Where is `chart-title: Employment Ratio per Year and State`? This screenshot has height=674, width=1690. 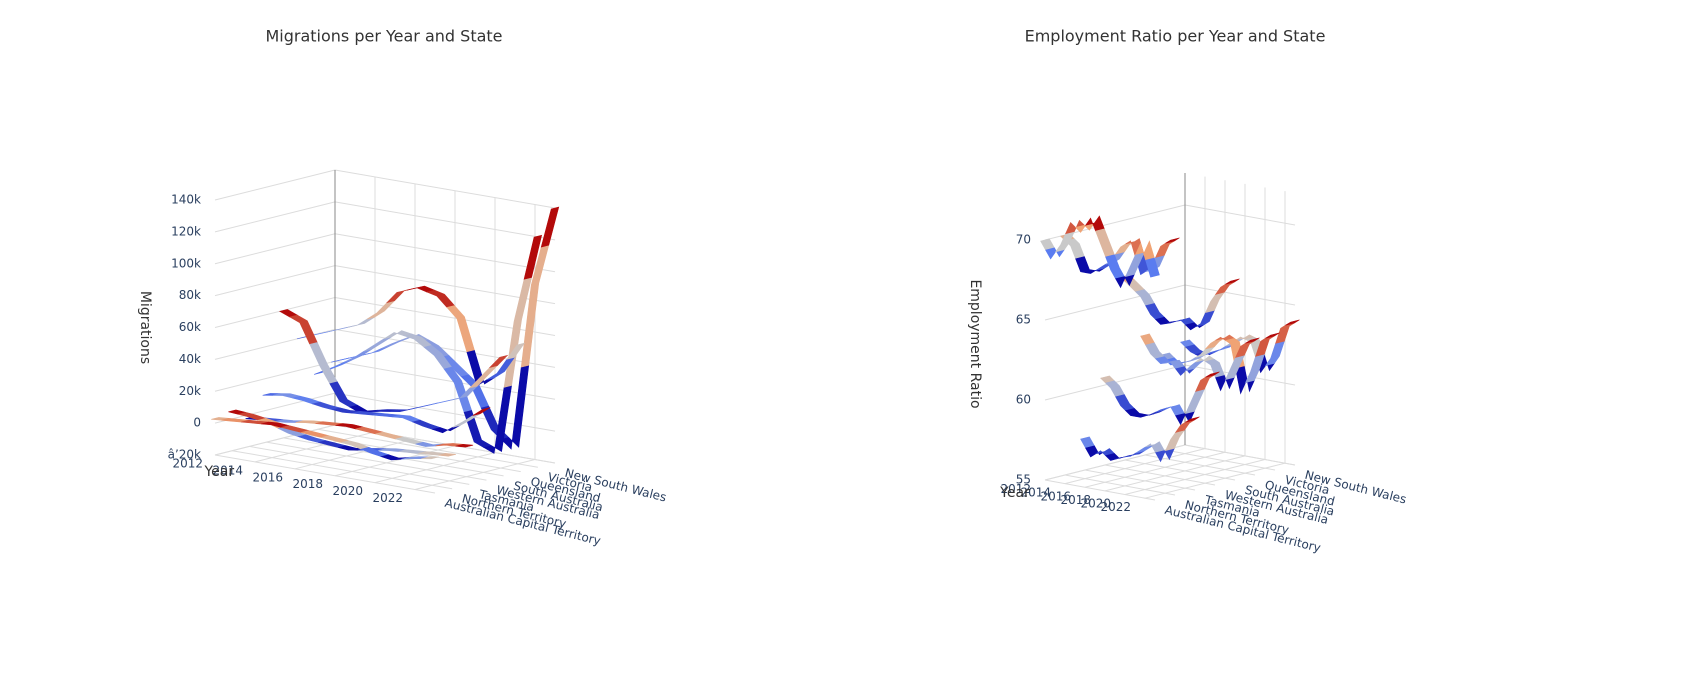
chart-title: Employment Ratio per Year and State is located at coordinates (1175, 36).